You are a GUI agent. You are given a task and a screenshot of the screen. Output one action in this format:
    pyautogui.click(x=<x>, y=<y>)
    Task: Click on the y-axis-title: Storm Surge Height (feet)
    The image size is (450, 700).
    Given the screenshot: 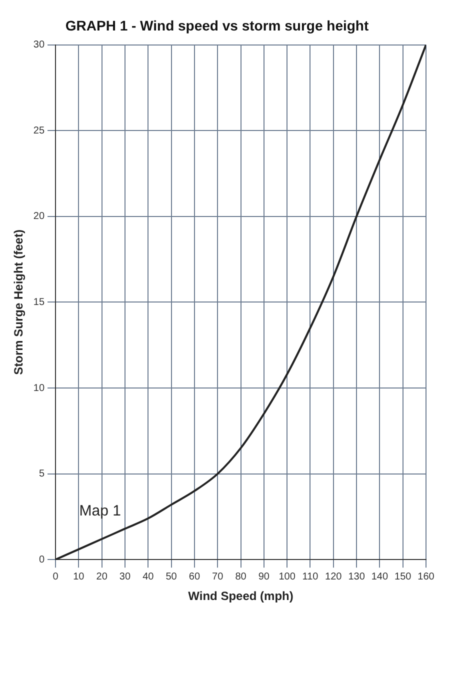 What is the action you would take?
    pyautogui.click(x=19, y=302)
    